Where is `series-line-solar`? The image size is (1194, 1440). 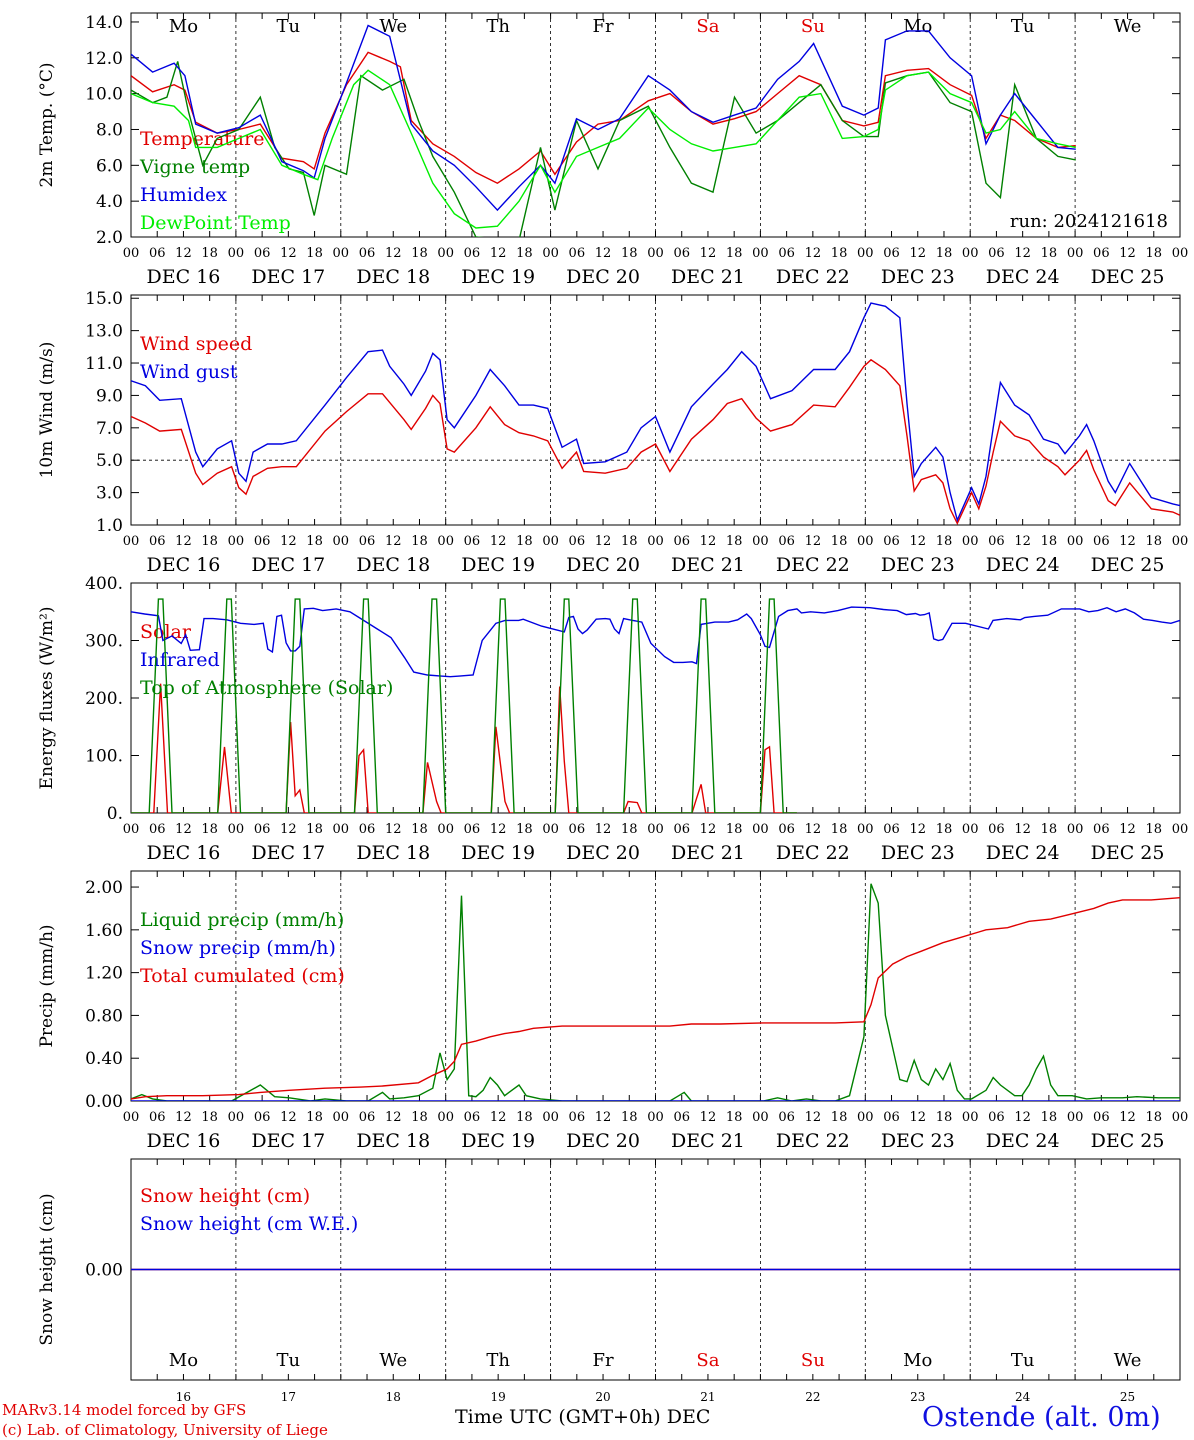
series-line-solar is located at coordinates (464, 748).